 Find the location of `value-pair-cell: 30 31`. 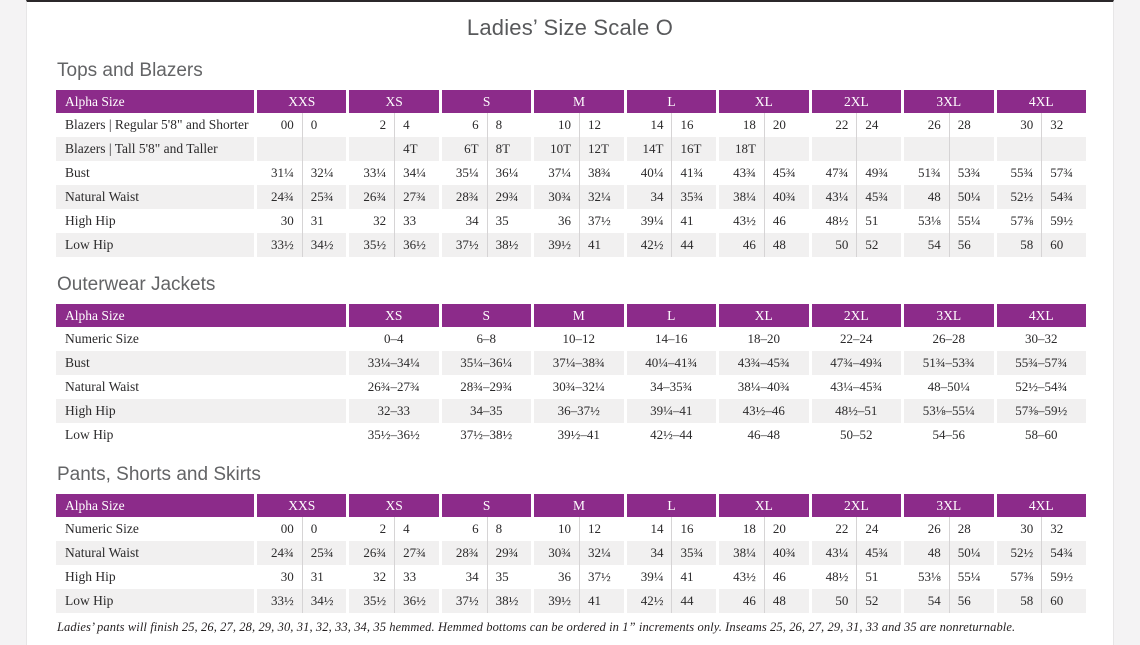

value-pair-cell: 30 31 is located at coordinates (302, 221).